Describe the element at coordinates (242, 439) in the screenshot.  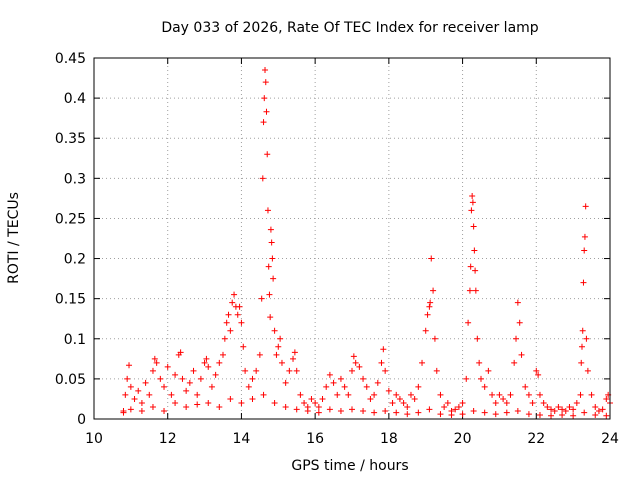
I see `x-tick-label: 14` at that location.